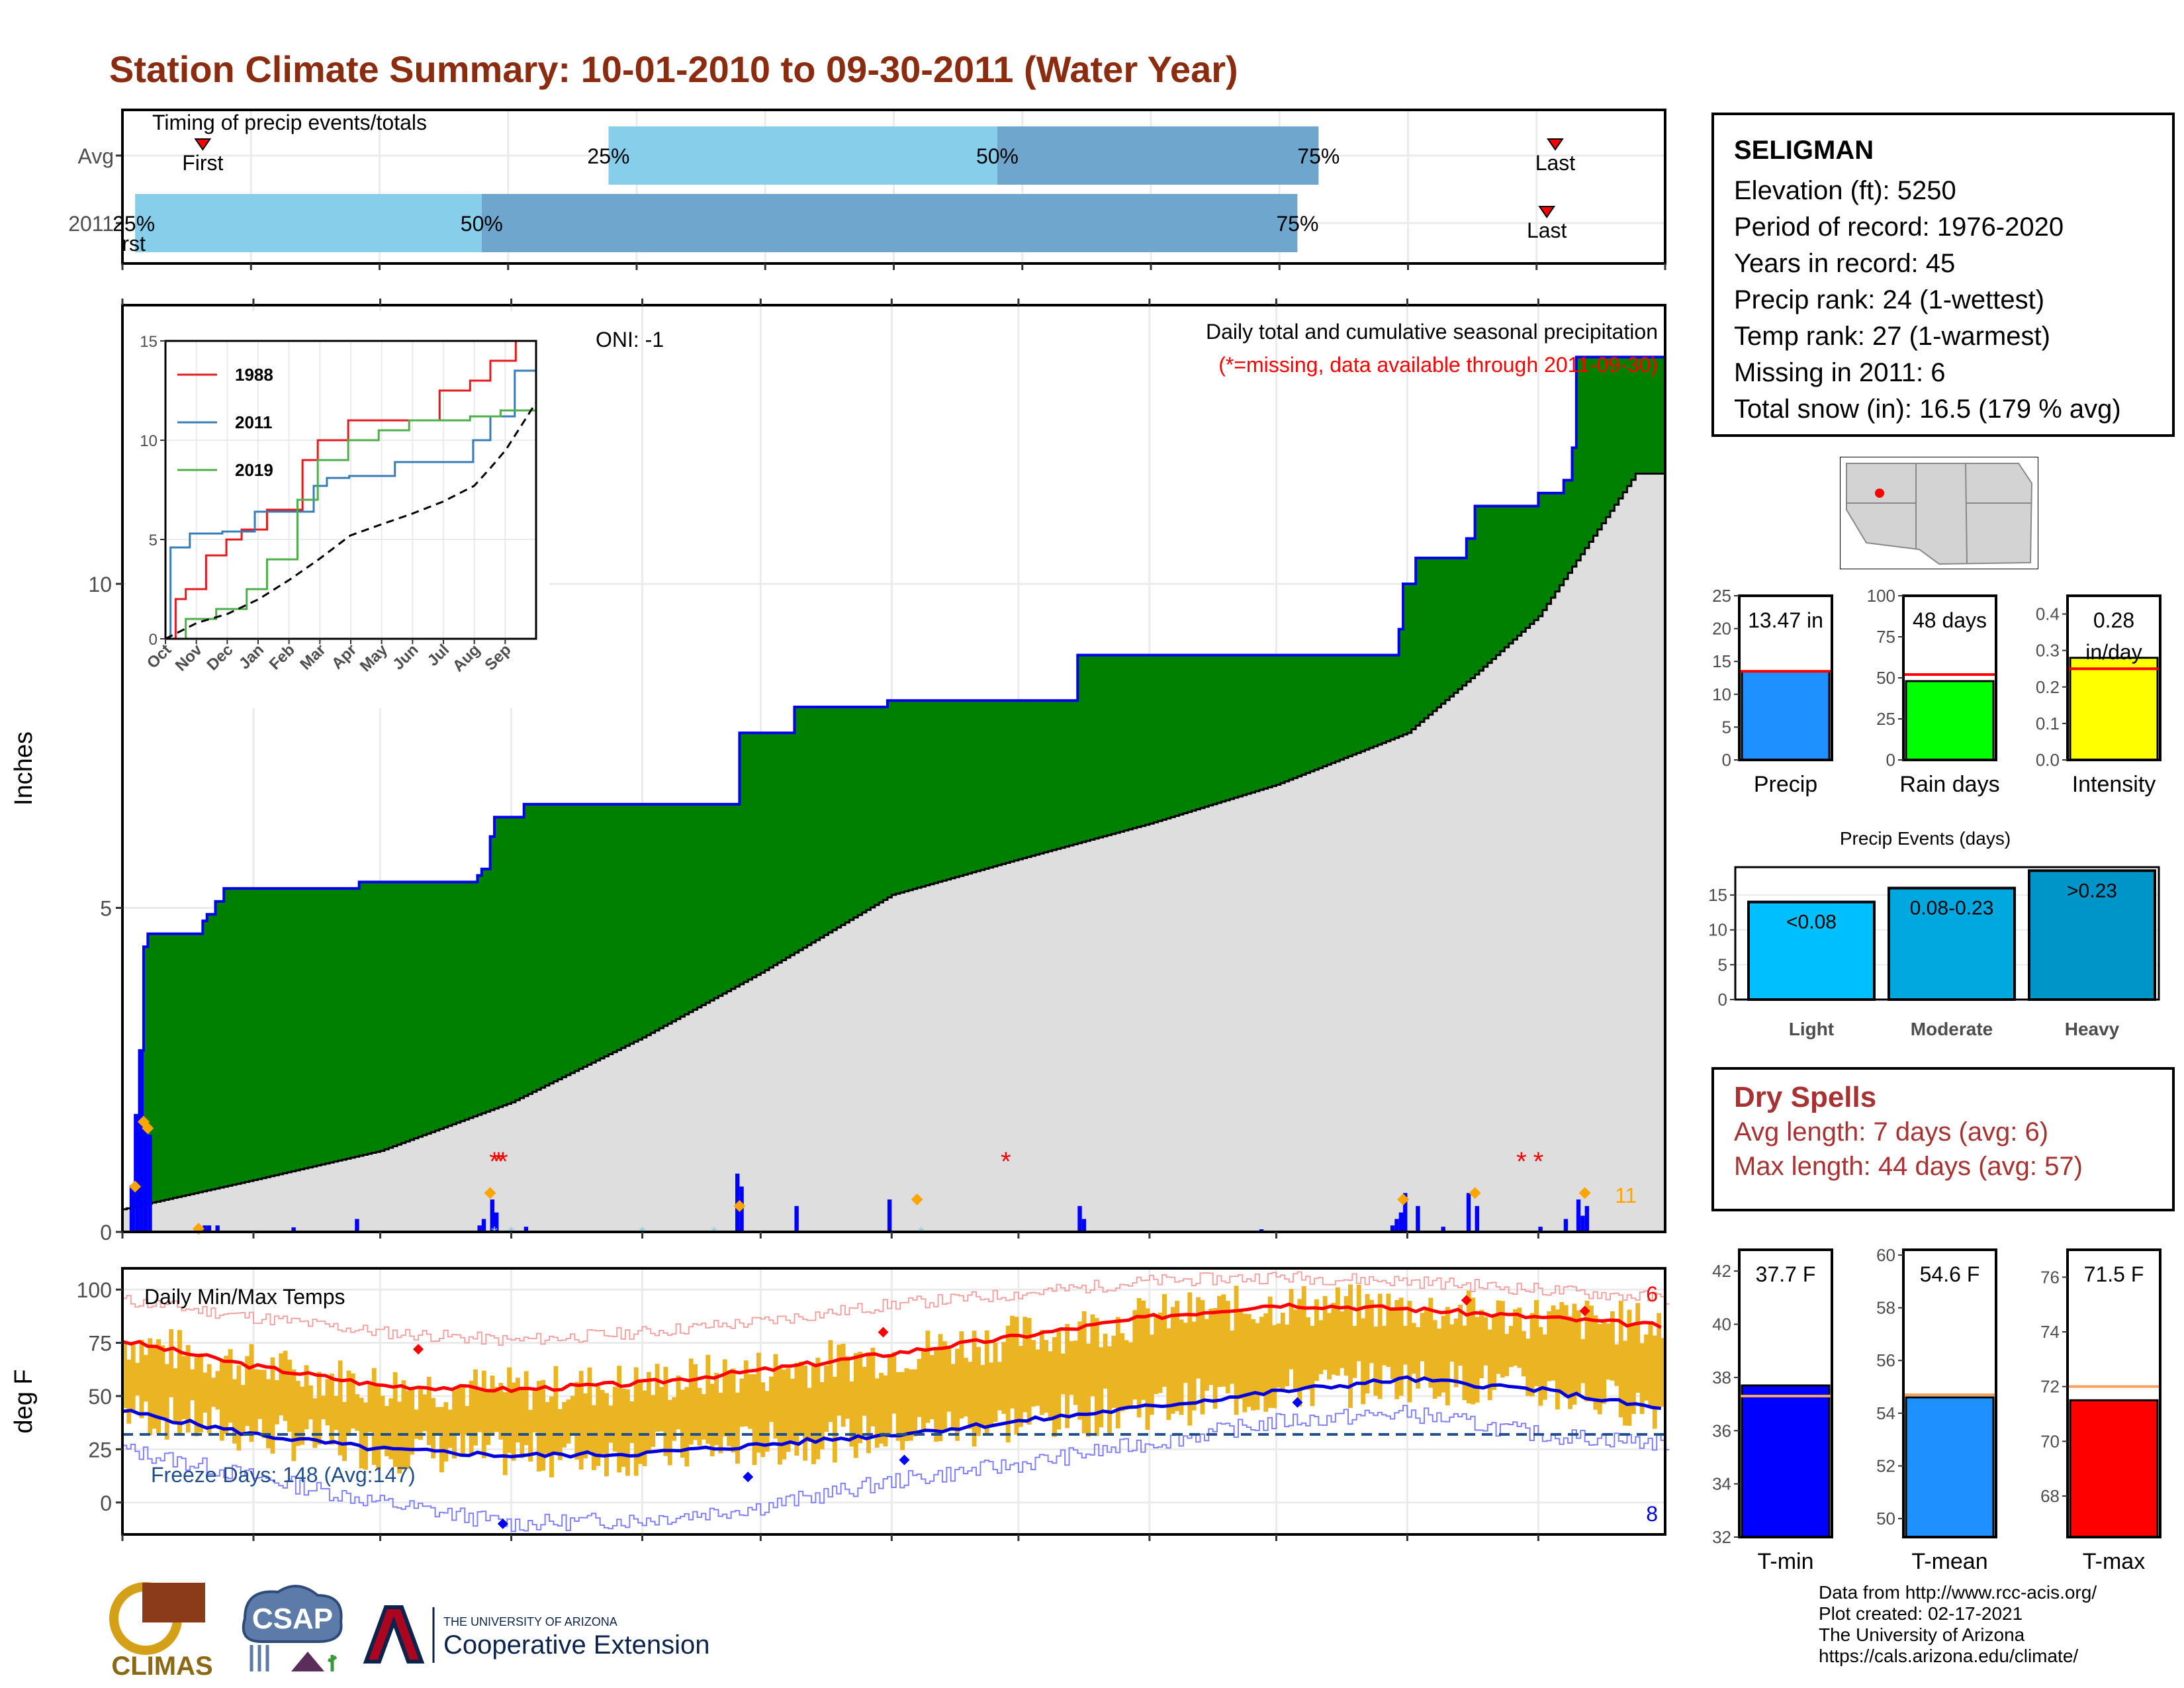  Describe the element at coordinates (1908, 1166) in the screenshot. I see `dry-spells-max: Max length: 44 days (avg: 57)` at that location.